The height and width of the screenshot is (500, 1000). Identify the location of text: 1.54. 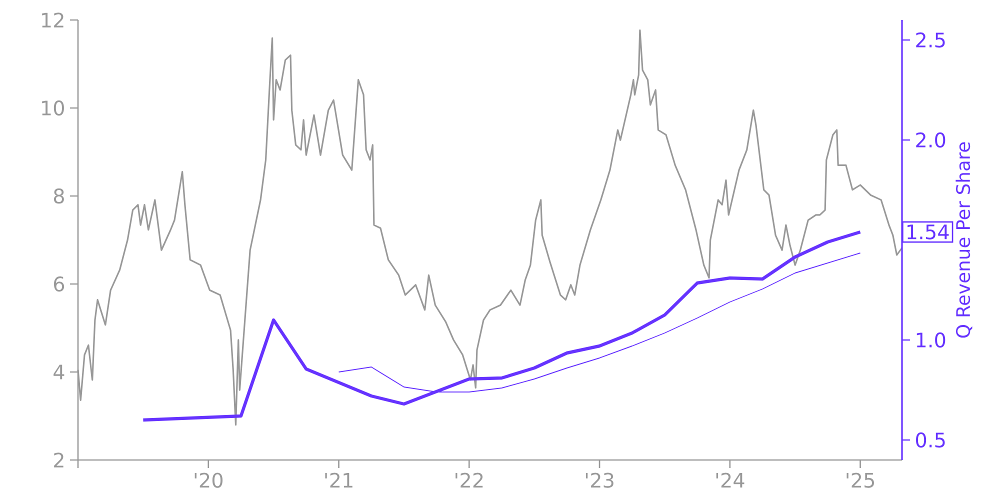
(928, 232).